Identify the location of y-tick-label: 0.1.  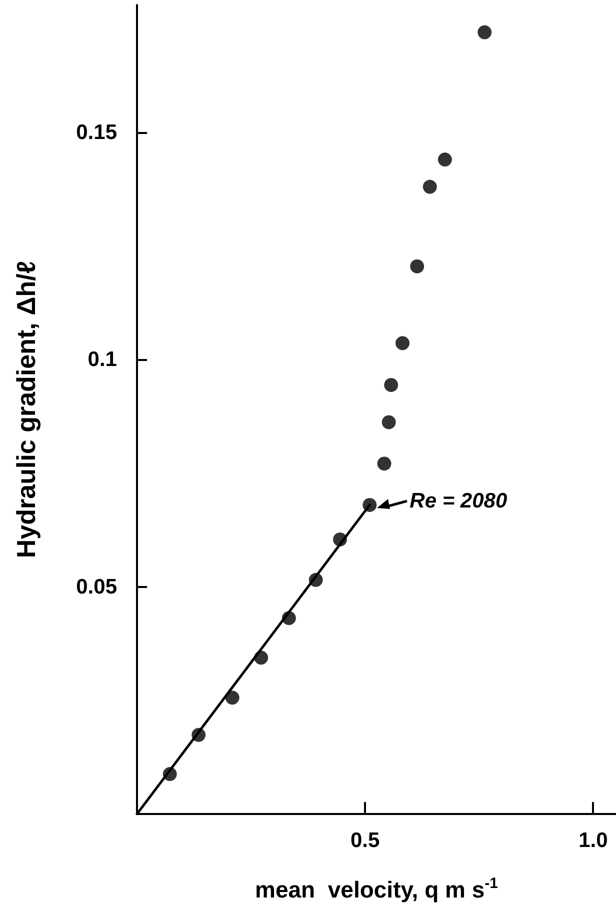
(103, 360).